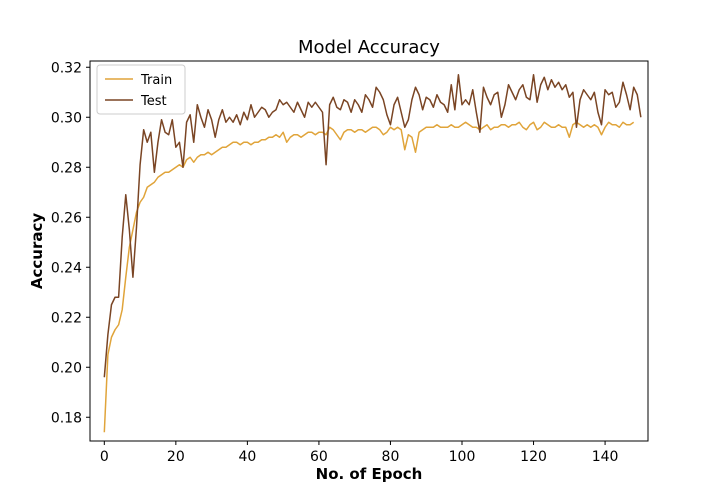  What do you see at coordinates (104, 457) in the screenshot?
I see `x-tick-label: 0` at bounding box center [104, 457].